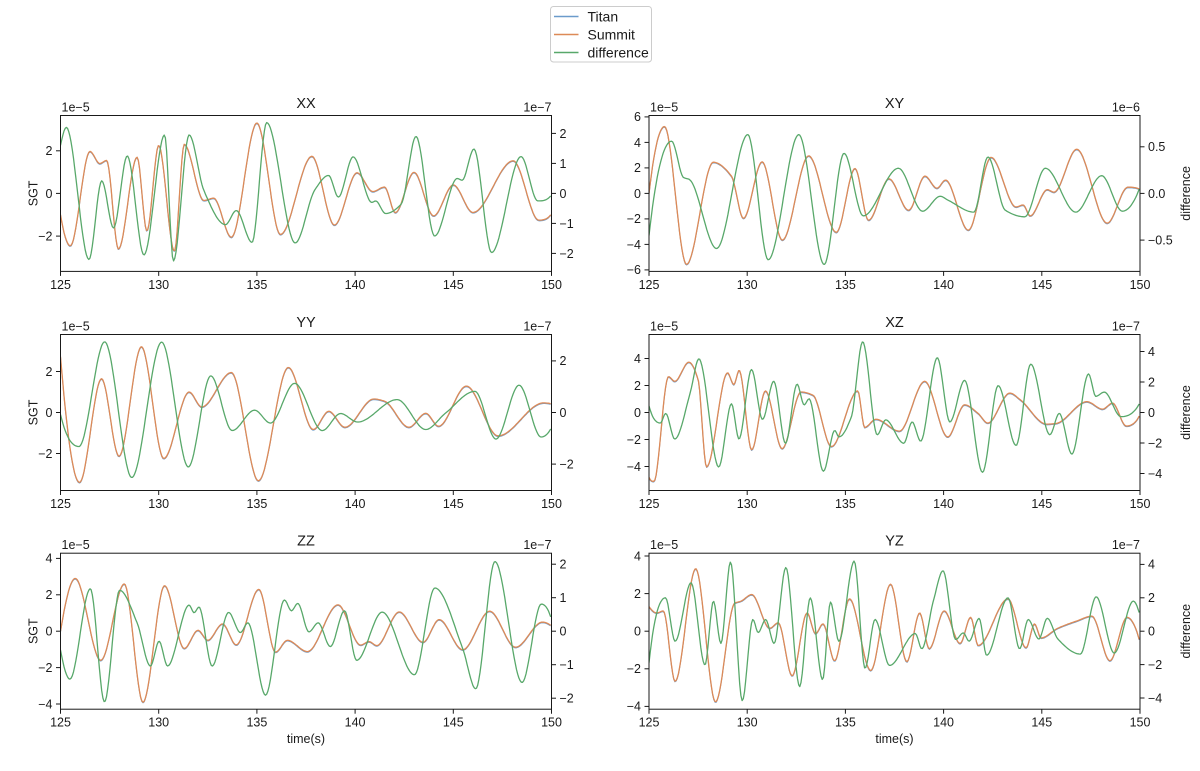 Image resolution: width=1200 pixels, height=771 pixels. What do you see at coordinates (306, 323) in the screenshot?
I see `svg-text: YY` at bounding box center [306, 323].